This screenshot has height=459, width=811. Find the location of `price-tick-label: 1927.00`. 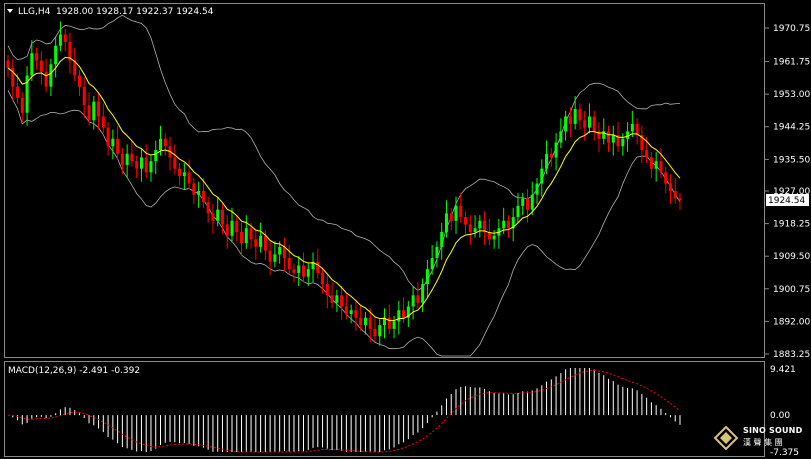

price-tick-label: 1927.00 is located at coordinates (791, 192).